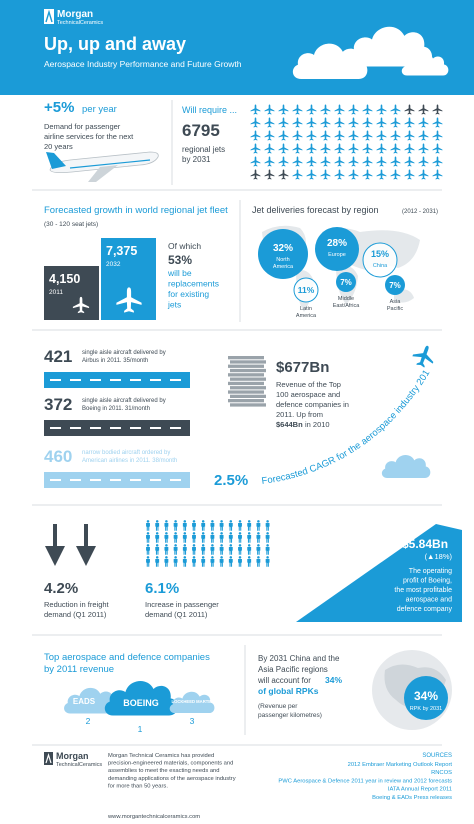 Image resolution: width=474 pixels, height=824 pixels. Describe the element at coordinates (430, 571) in the screenshot. I see `boeing-desc: The operating` at that location.